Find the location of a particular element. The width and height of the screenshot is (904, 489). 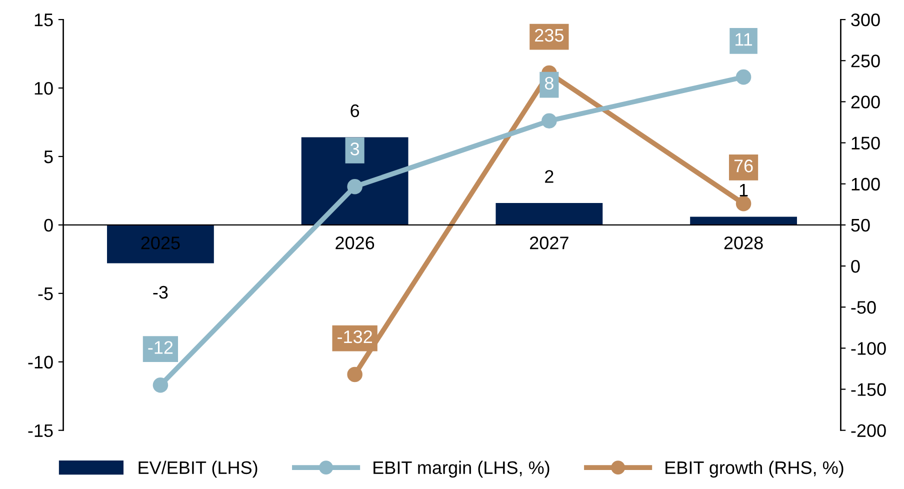

y2-tick-label: 0 is located at coordinates (855, 266).